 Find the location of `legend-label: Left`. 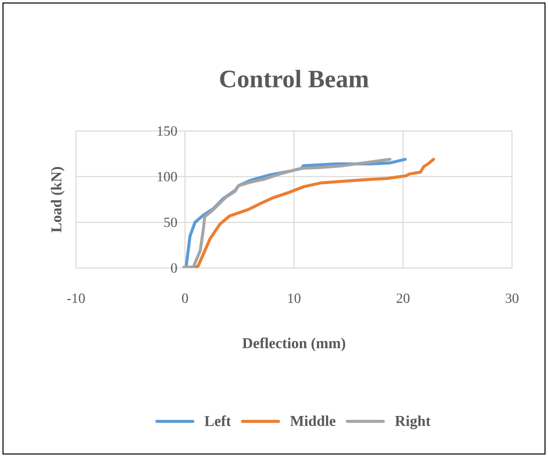

legend-label: Left is located at coordinates (217, 420).